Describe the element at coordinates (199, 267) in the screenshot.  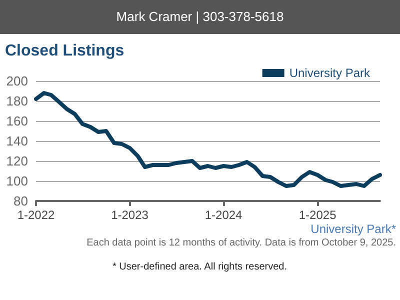
I see `text: * User-defined area. All rights reserved.` at that location.